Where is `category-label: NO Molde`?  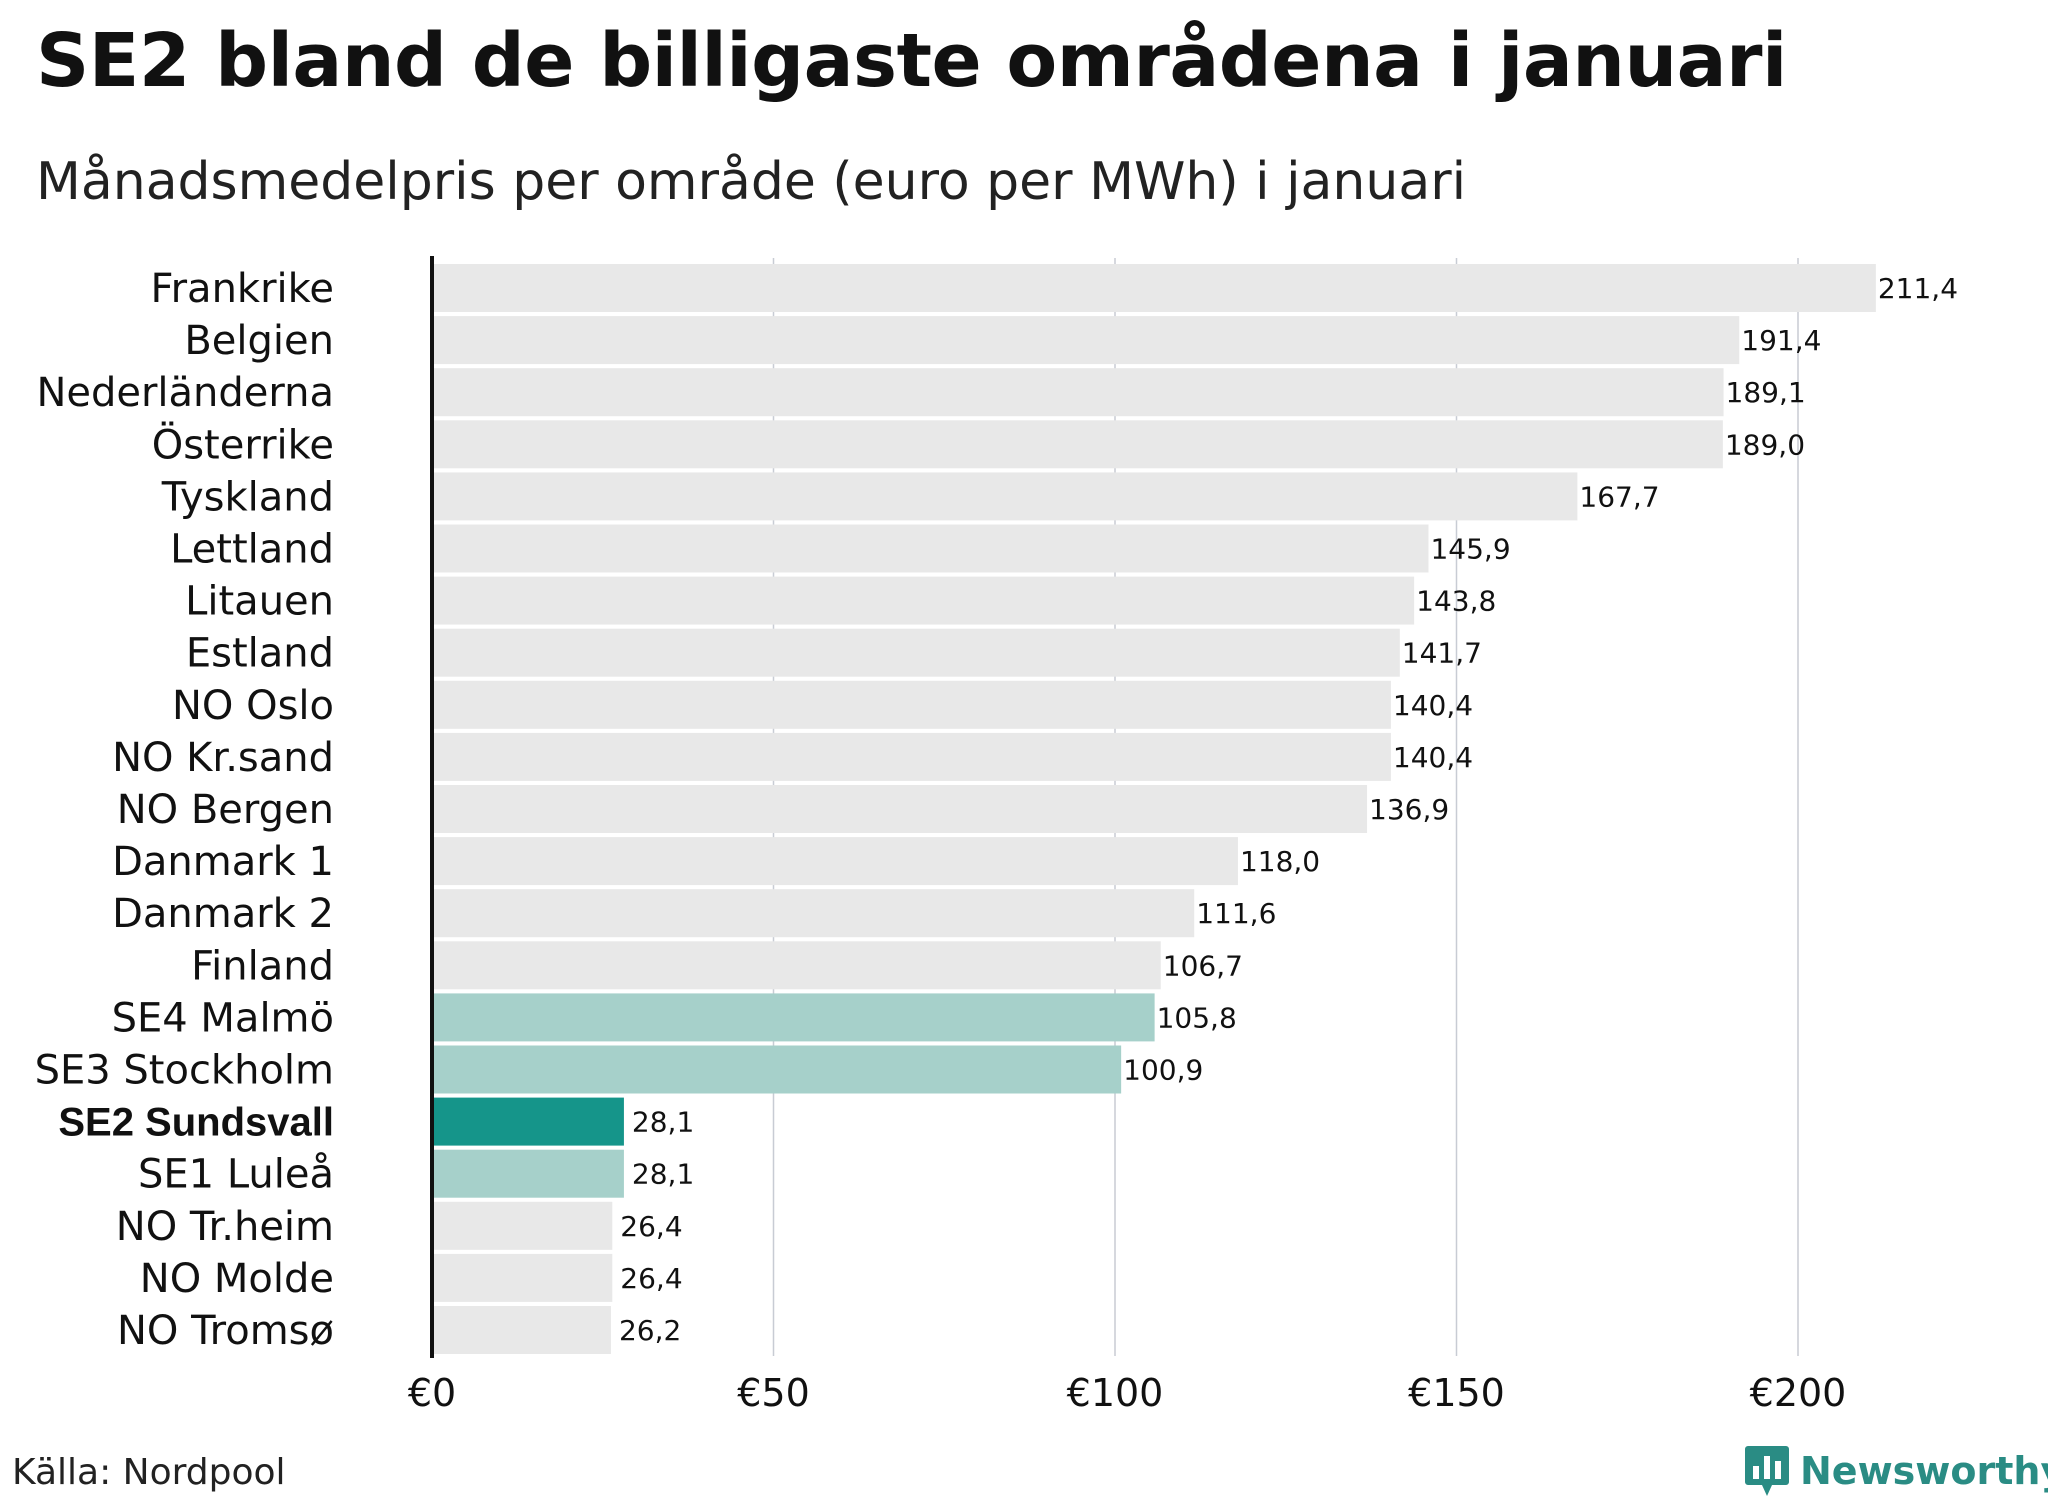
category-label: NO Molde is located at coordinates (237, 1279).